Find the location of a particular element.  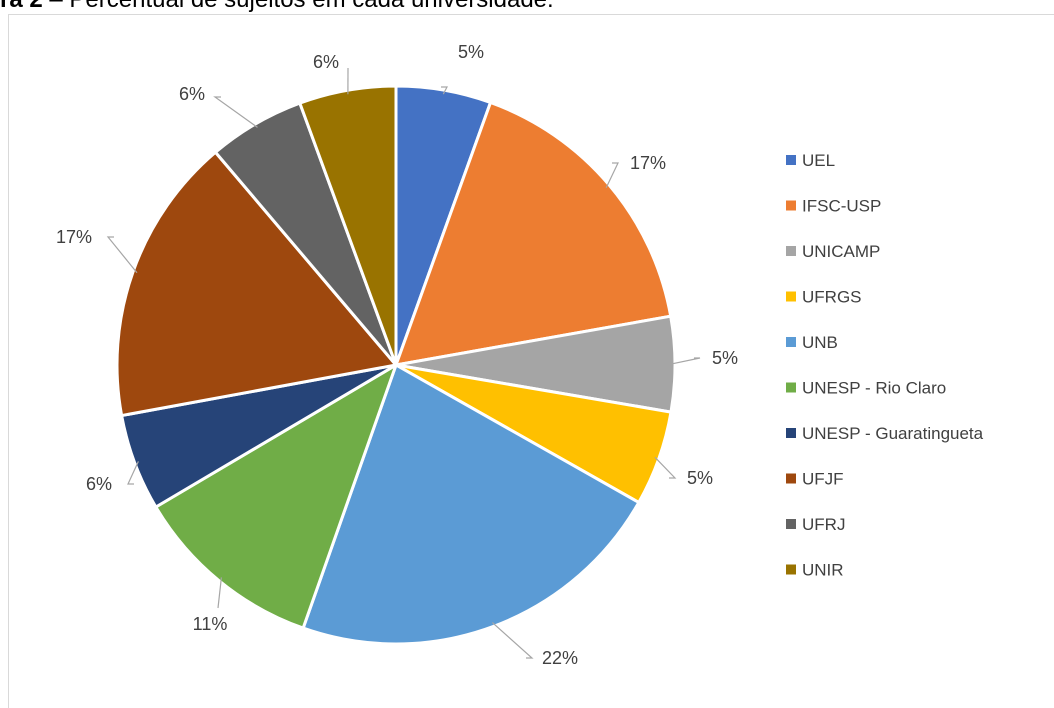

pie-slice-unir is located at coordinates (348, 225).